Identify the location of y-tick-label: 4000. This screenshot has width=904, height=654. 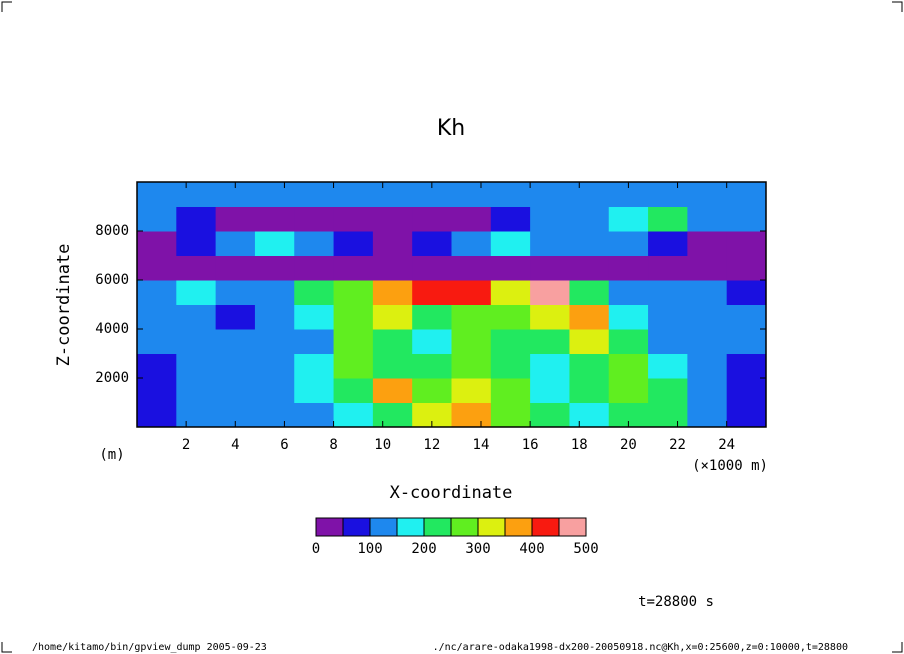
(112, 329).